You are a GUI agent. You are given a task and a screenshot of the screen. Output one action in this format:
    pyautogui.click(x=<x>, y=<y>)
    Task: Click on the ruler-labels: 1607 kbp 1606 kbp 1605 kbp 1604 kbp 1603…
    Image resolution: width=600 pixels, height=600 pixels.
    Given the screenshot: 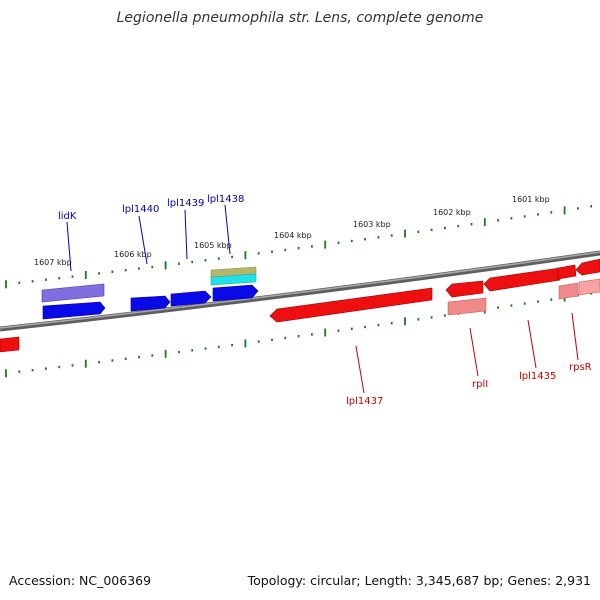 What is the action you would take?
    pyautogui.click(x=292, y=231)
    